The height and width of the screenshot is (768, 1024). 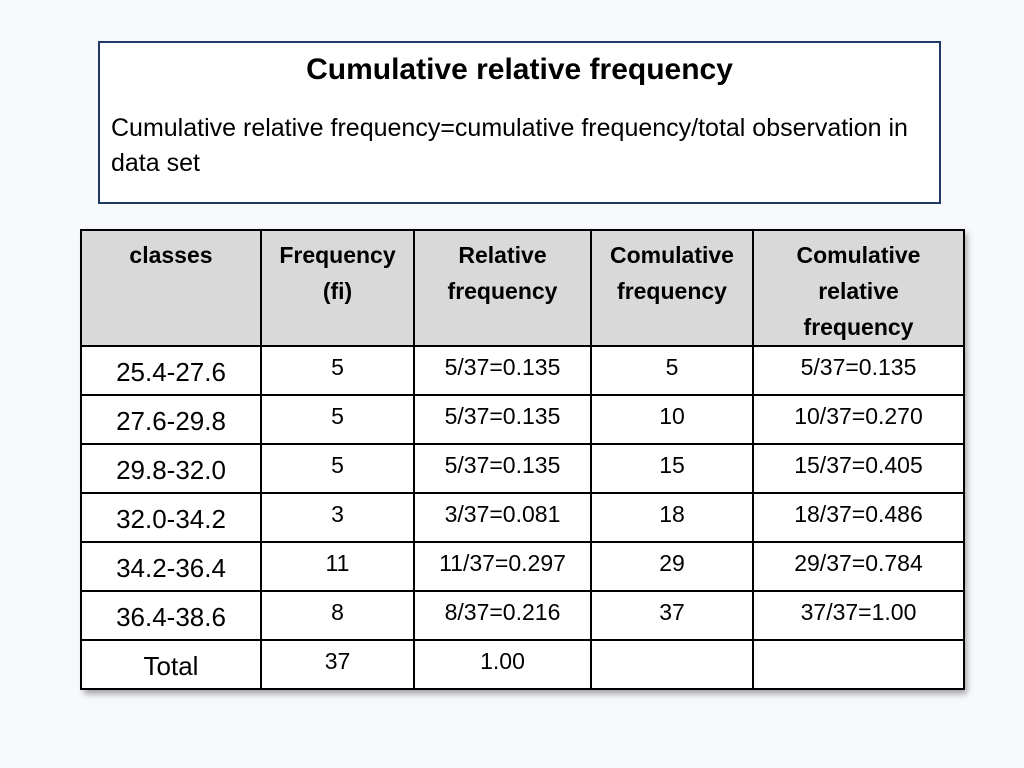 I want to click on total-cumulative-frequency-cell, so click(x=672, y=664).